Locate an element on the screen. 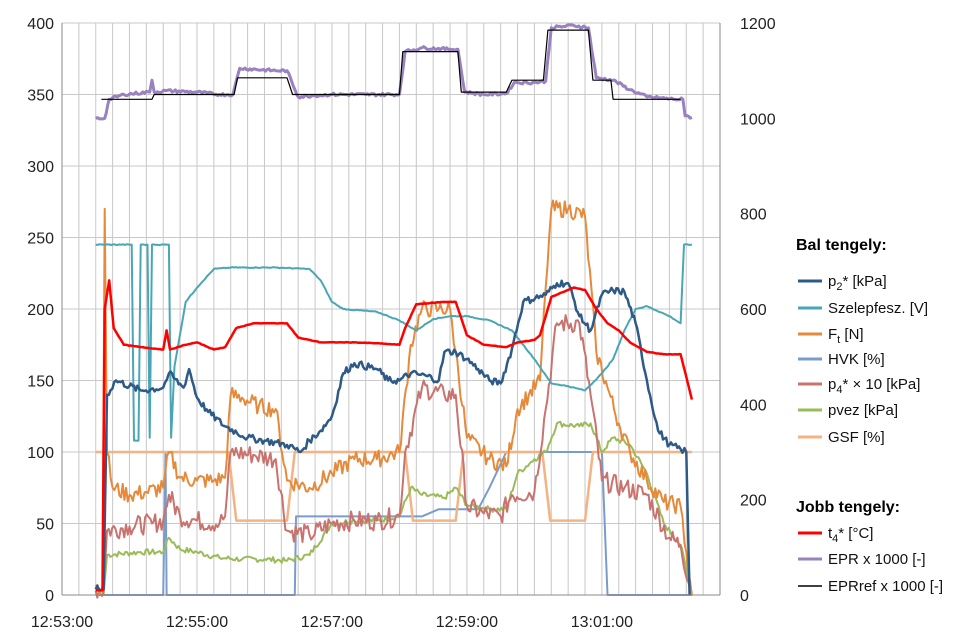 Image resolution: width=977 pixels, height=638 pixels. legend-label-rest: * [°C] is located at coordinates (855, 533).